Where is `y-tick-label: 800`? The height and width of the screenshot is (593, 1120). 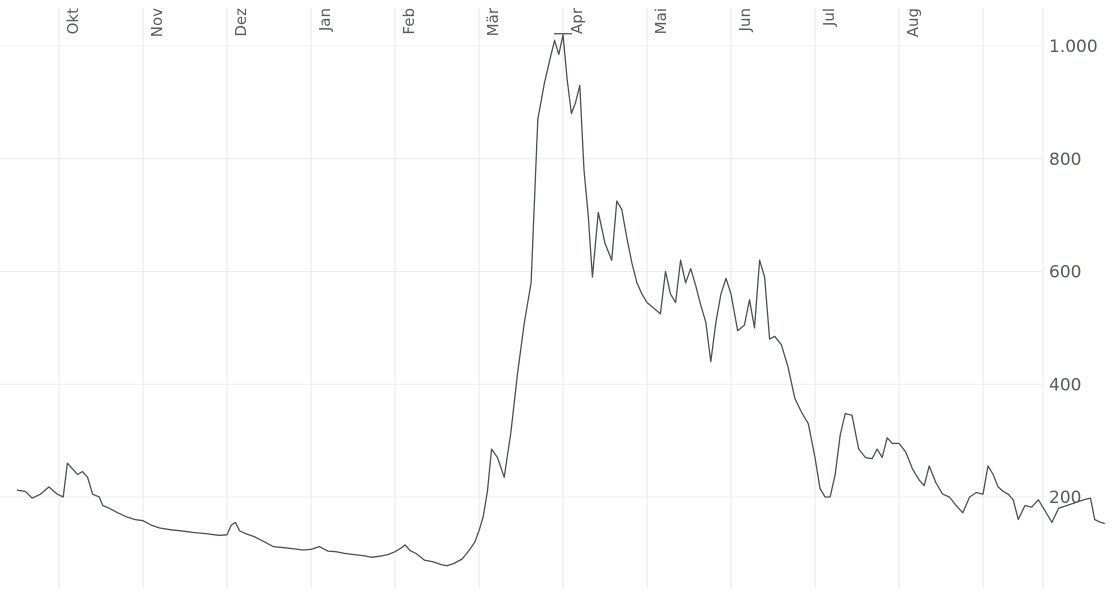
y-tick-label: 800 is located at coordinates (1065, 160).